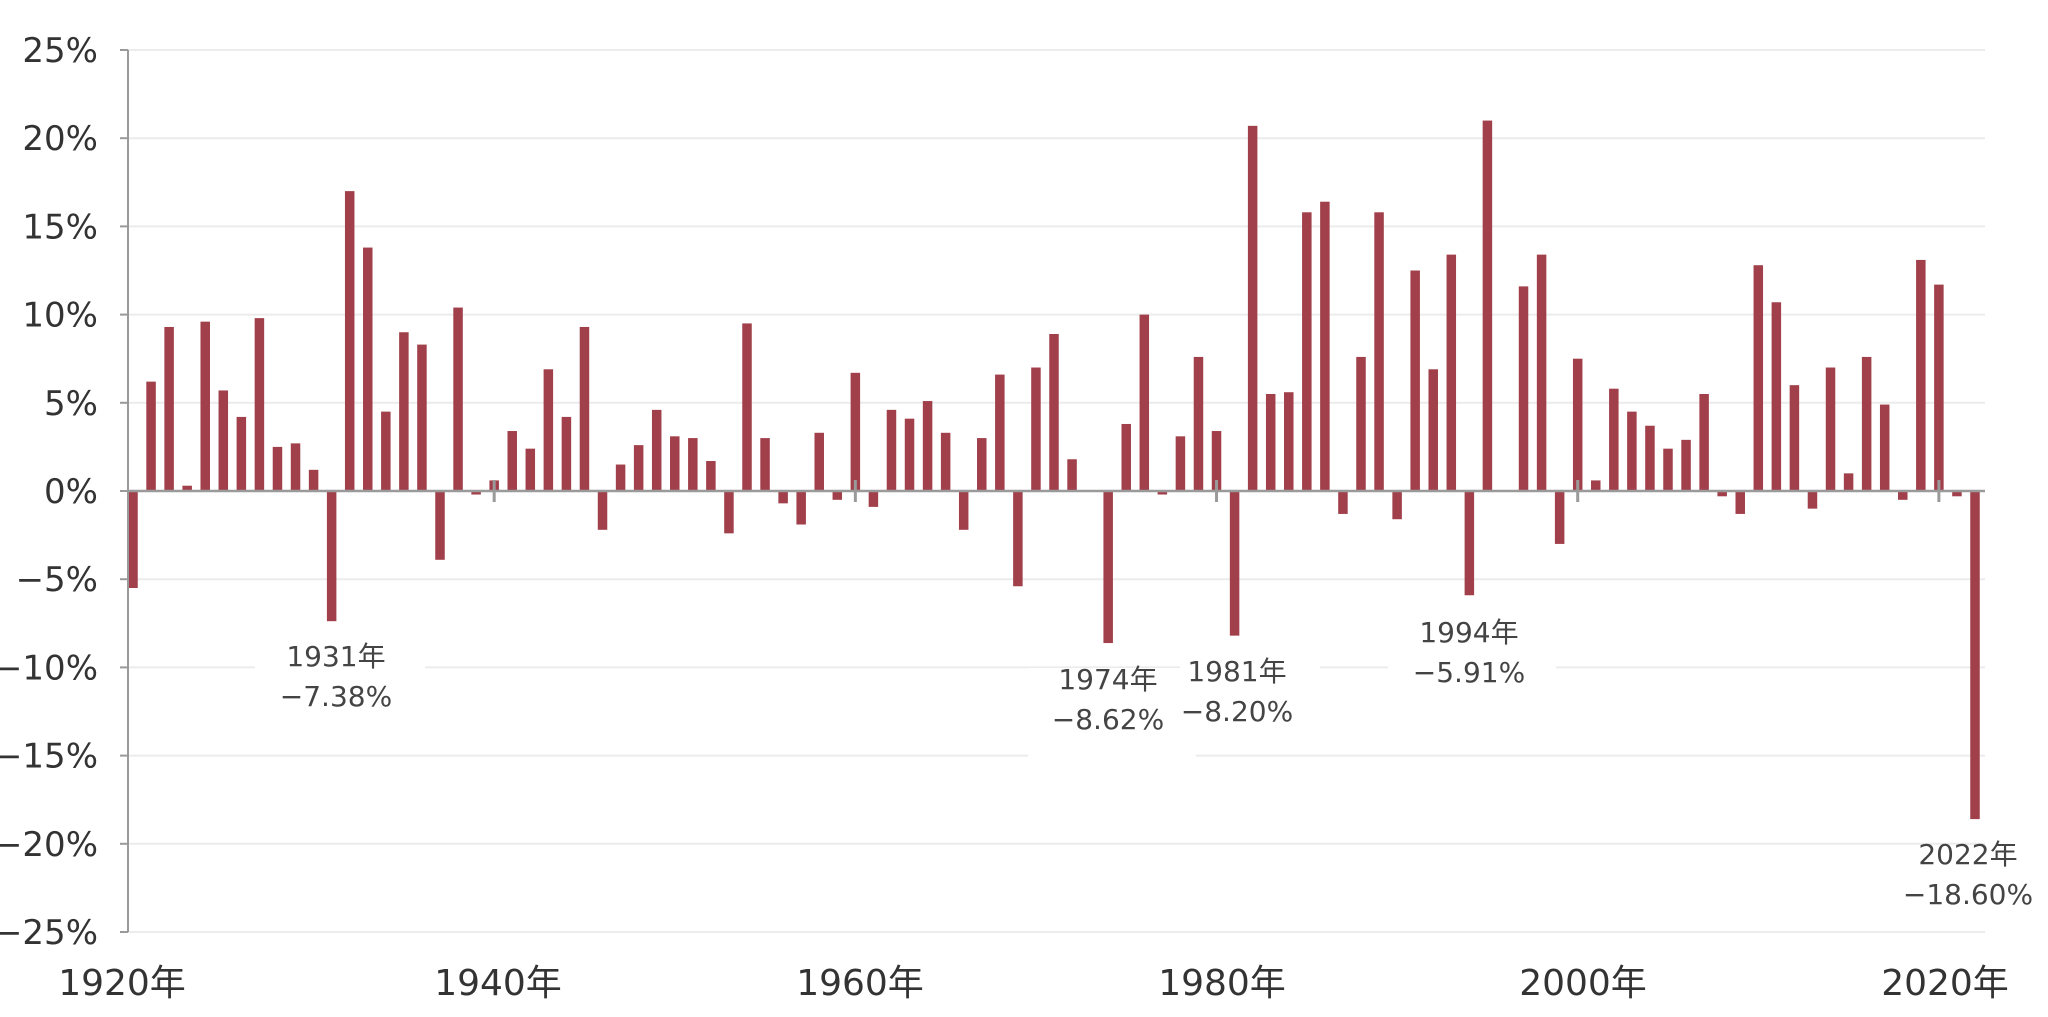 This screenshot has width=2048, height=1017. Describe the element at coordinates (1968, 894) in the screenshot. I see `annotation-value: −18.60%` at that location.